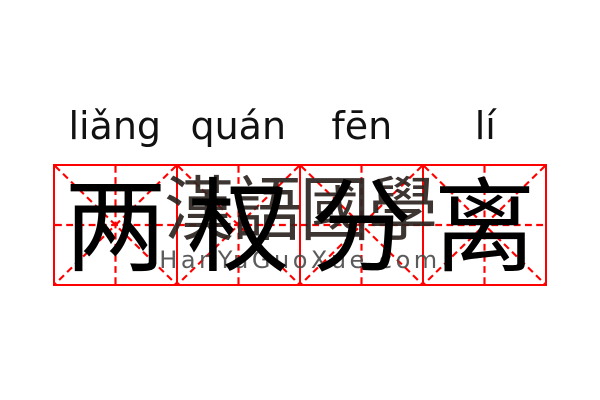  I want to click on tianzige-cell-1: 两, so click(115, 225).